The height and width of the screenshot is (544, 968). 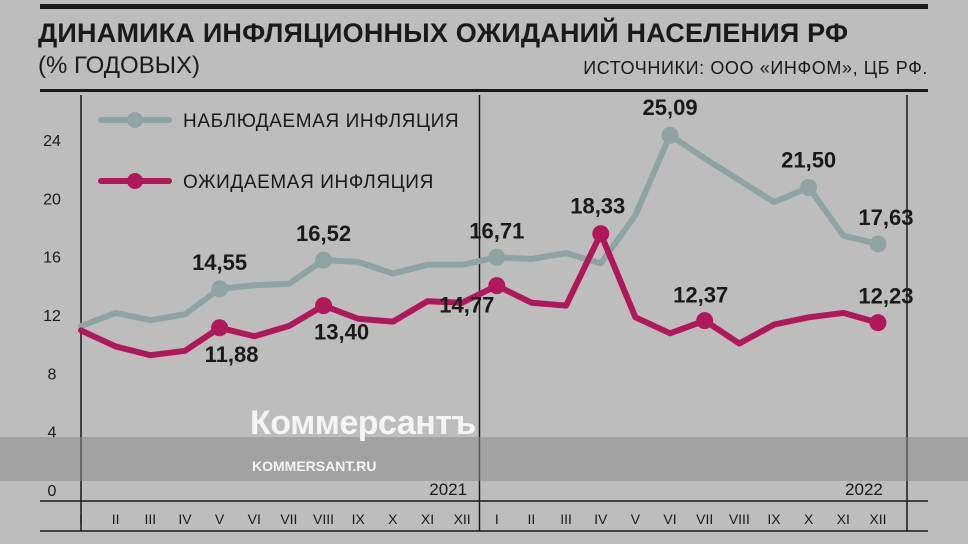 I want to click on y-tick-label: 24, so click(x=52, y=141).